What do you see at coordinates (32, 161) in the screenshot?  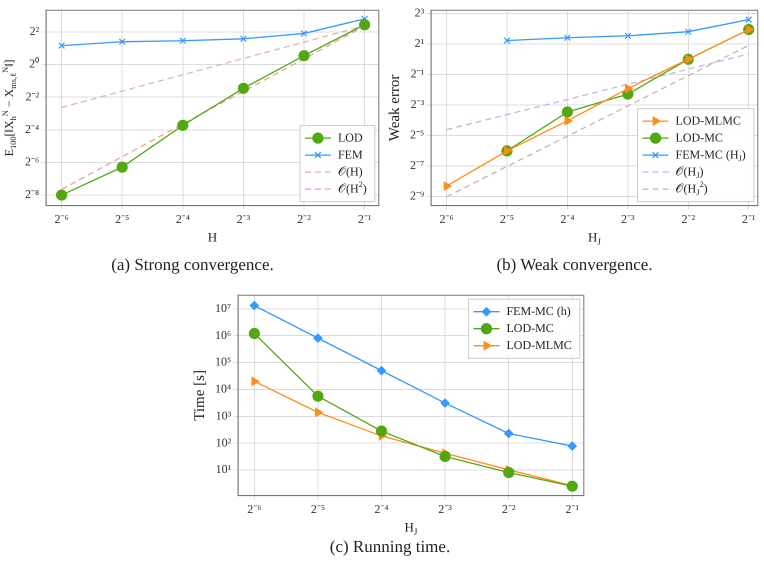 I see `y-tick-label: 2⁻⁶` at bounding box center [32, 161].